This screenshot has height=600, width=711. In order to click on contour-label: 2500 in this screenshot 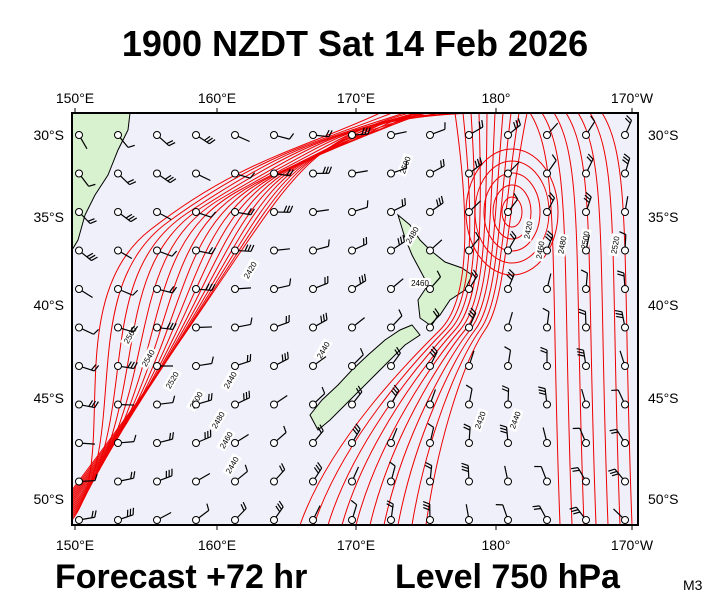, I will do `click(586, 240)`.